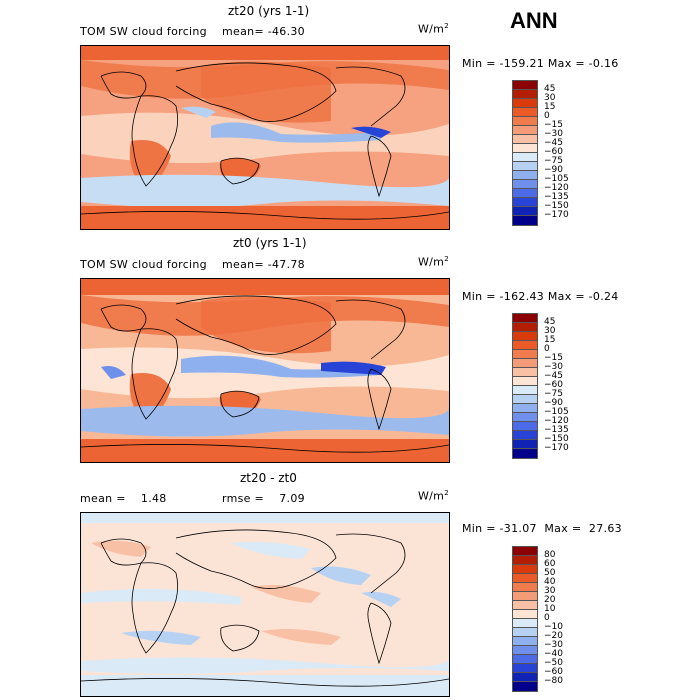 This screenshot has width=700, height=700. What do you see at coordinates (553, 376) in the screenshot?
I see `panel2-colorbar-label: −45` at bounding box center [553, 376].